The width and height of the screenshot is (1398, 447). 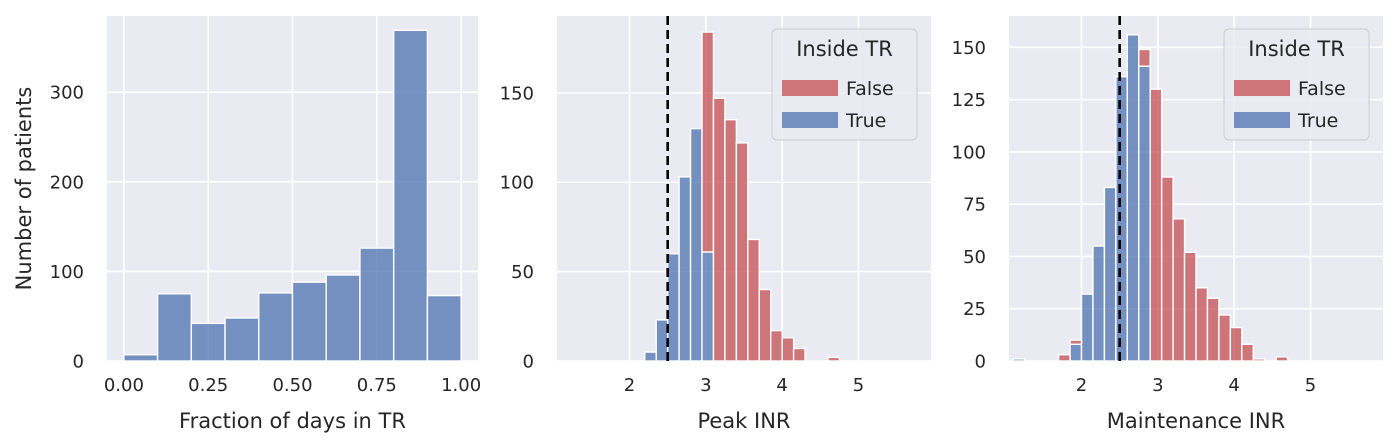 What do you see at coordinates (208, 385) in the screenshot?
I see `x-tick-label: 0.25` at bounding box center [208, 385].